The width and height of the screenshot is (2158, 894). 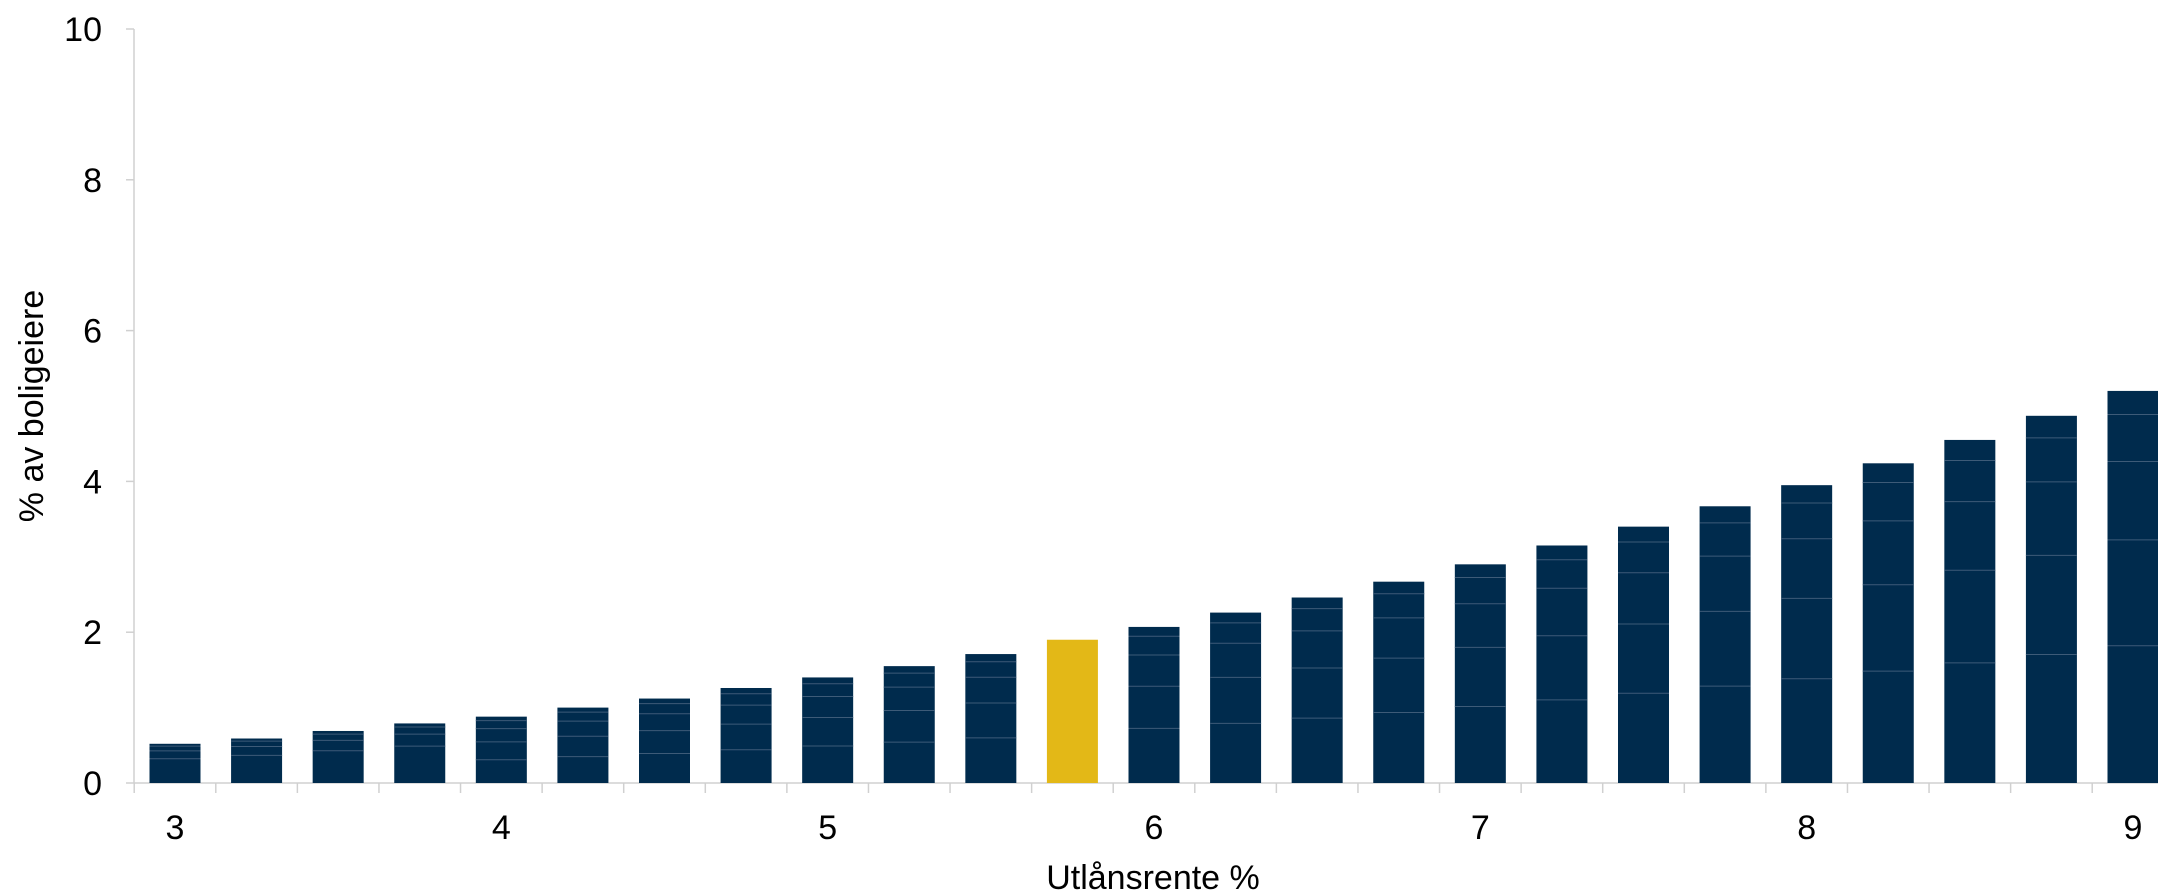 I want to click on y-tick-label: 10, so click(x=83, y=30).